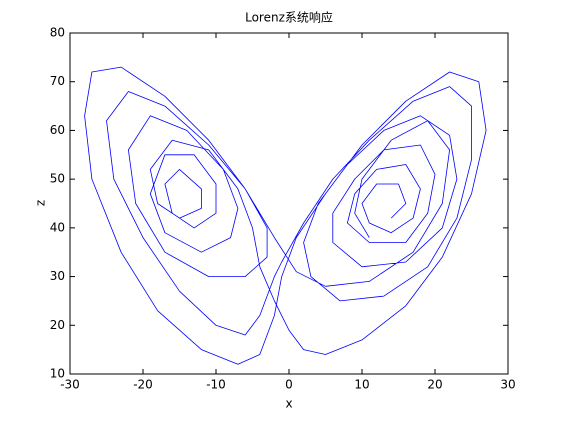 The image size is (561, 424). Describe the element at coordinates (289, 385) in the screenshot. I see `x-tick-label: 0` at that location.